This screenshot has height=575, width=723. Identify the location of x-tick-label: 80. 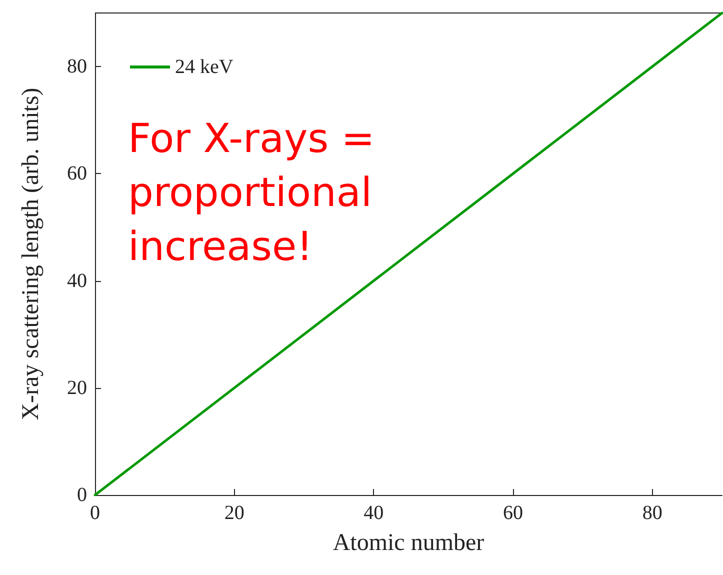
(652, 513).